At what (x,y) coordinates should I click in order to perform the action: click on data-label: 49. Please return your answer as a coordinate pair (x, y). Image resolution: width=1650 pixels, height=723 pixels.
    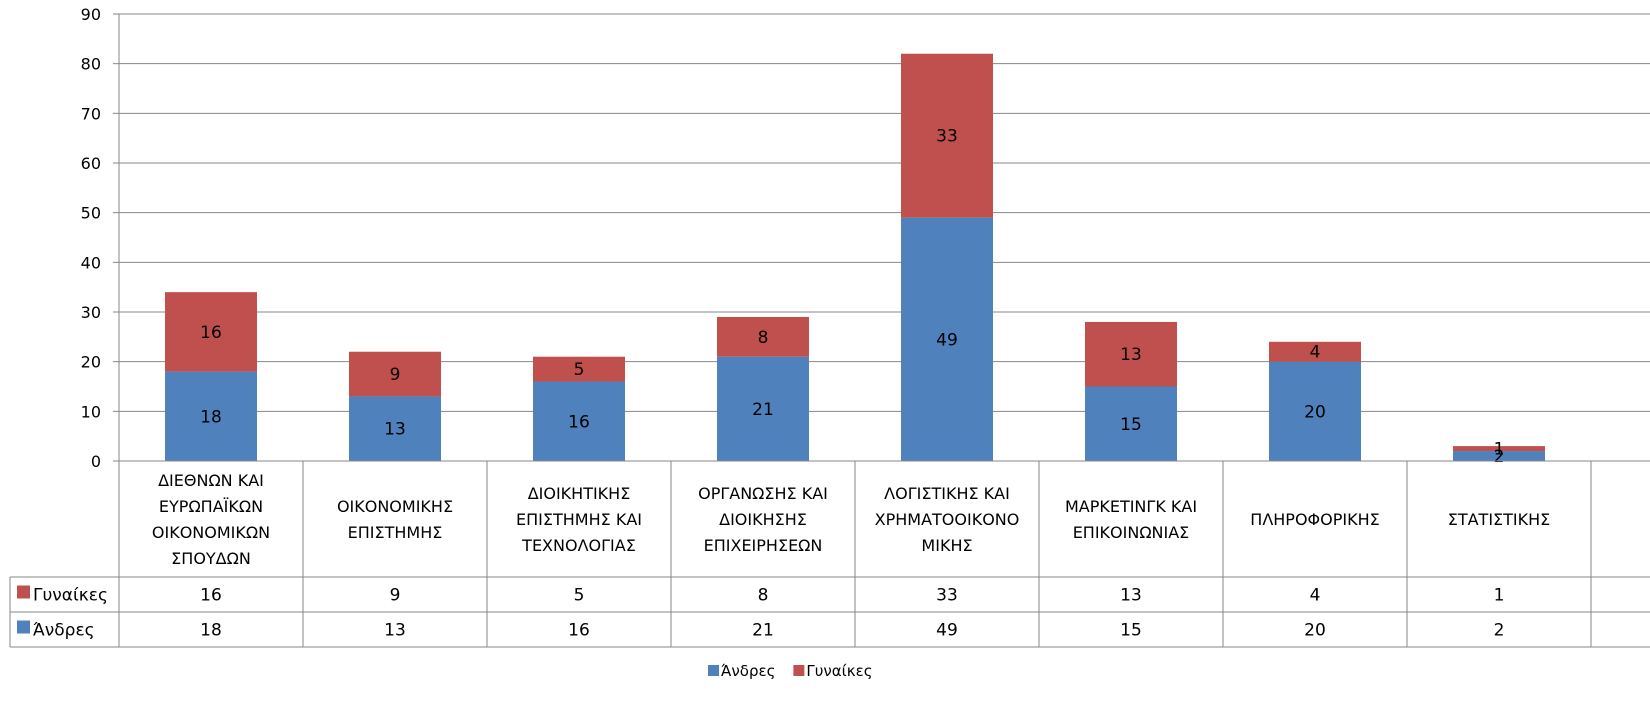
    Looking at the image, I should click on (947, 340).